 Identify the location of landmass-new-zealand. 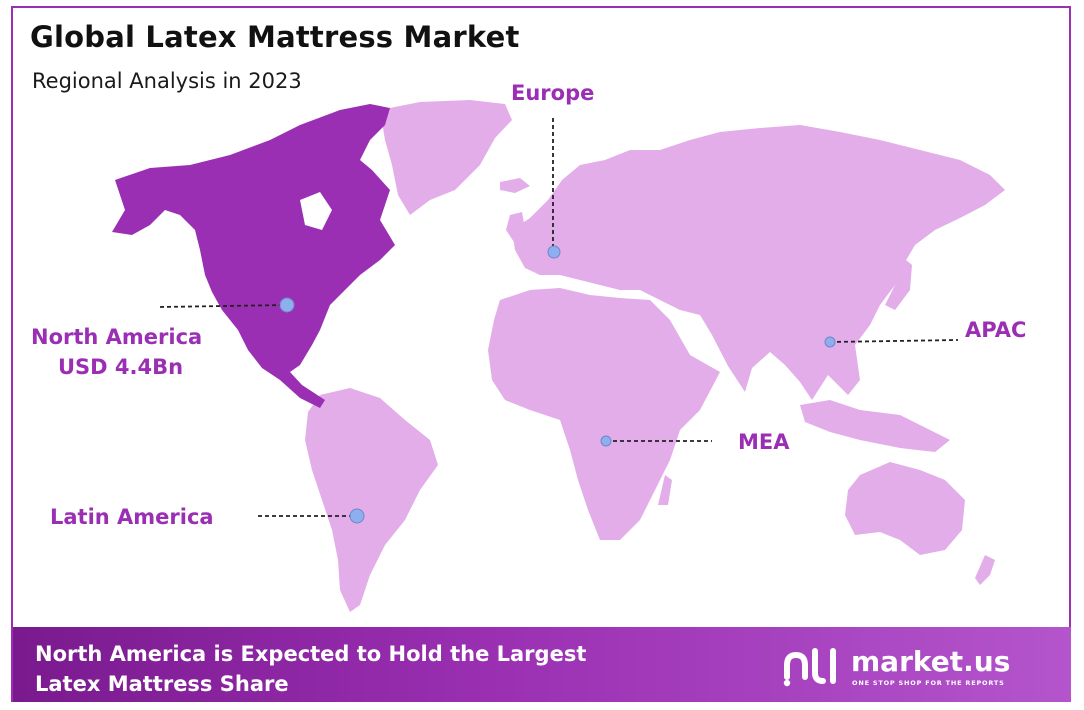
(985, 570).